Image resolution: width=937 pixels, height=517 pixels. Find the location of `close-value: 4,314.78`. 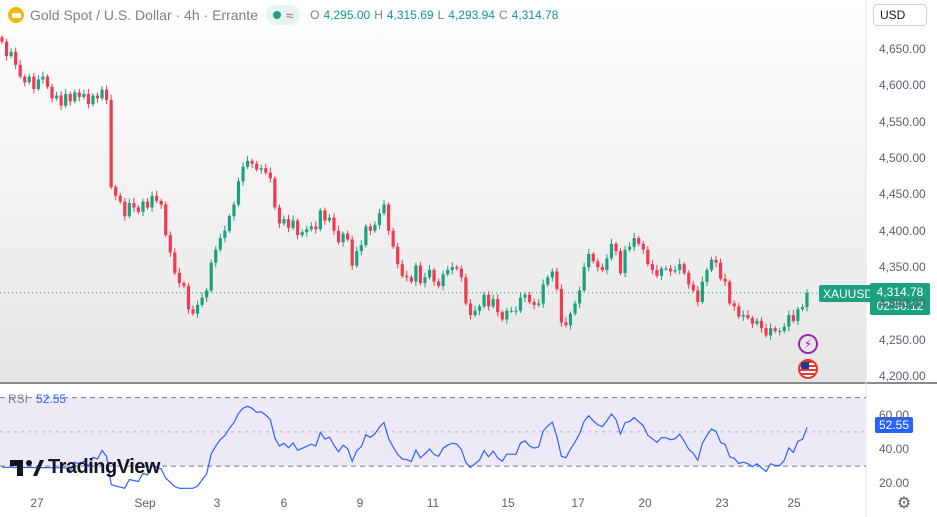

close-value: 4,314.78 is located at coordinates (535, 15).